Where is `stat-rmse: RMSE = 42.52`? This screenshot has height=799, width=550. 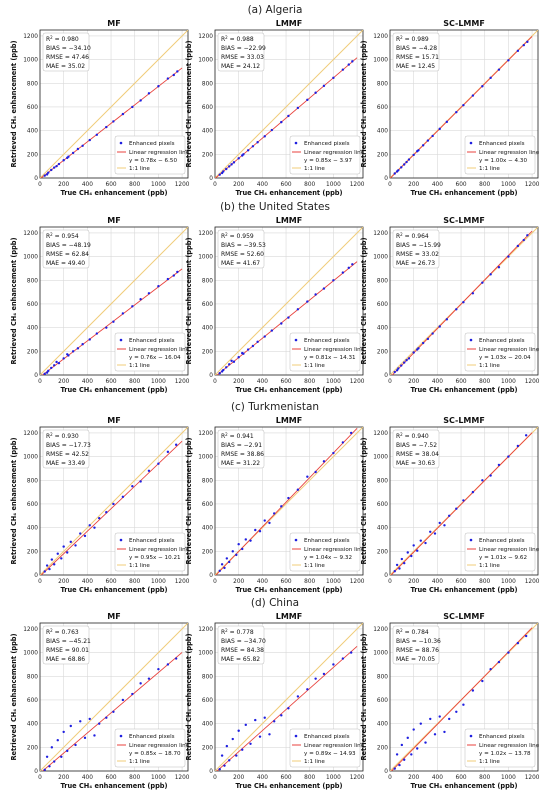
stat-rmse: RMSE = 42.52 is located at coordinates (67, 454).